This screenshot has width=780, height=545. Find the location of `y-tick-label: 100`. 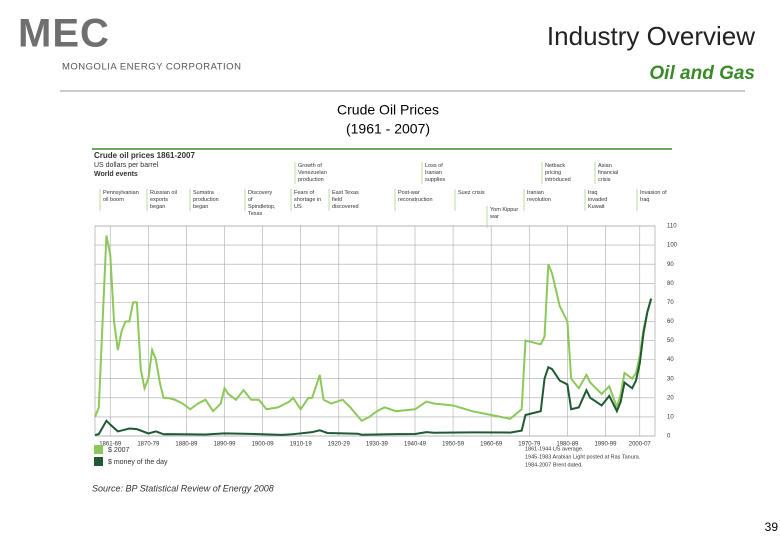

y-tick-label: 100 is located at coordinates (672, 246).